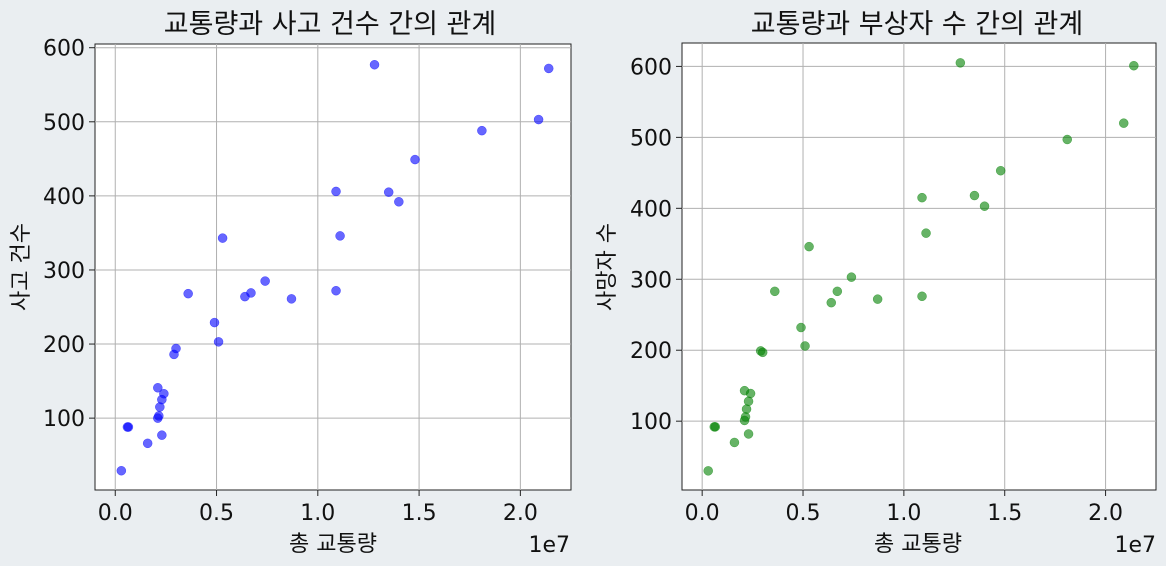 Image resolution: width=1166 pixels, height=566 pixels. What do you see at coordinates (607, 267) in the screenshot?
I see `y-axis-label: 사망자 수` at bounding box center [607, 267].